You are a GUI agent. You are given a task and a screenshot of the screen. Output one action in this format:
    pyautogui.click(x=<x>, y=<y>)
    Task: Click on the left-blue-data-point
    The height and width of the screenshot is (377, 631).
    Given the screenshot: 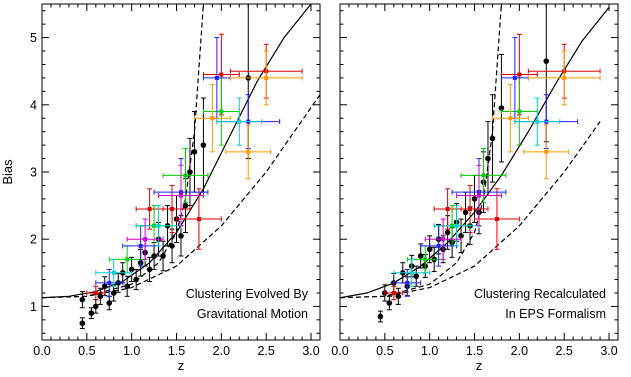 What is the action you would take?
    pyautogui.click(x=216, y=78)
    